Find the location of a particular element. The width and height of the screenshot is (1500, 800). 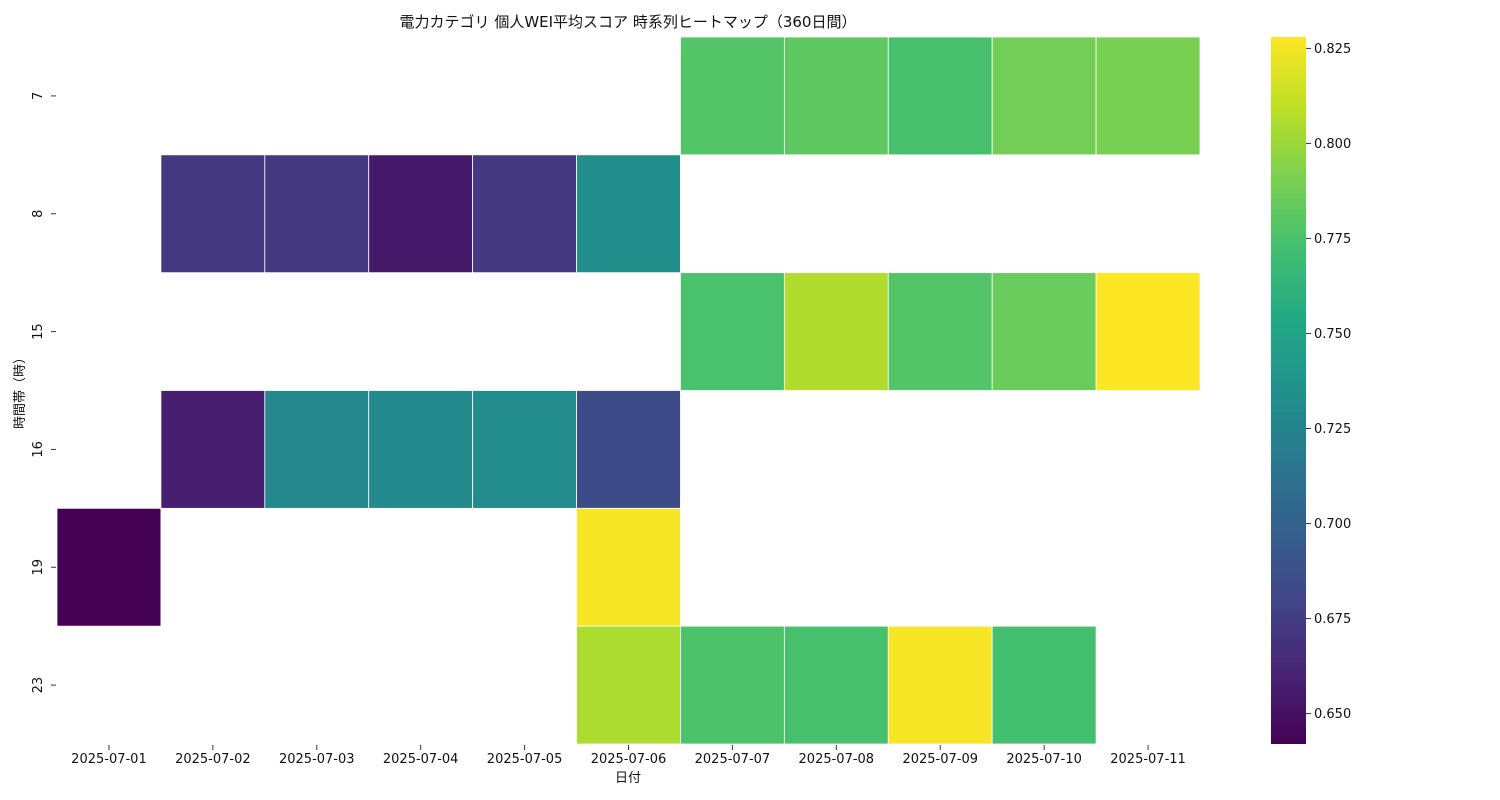

x-tick-label: 2025-07-01 is located at coordinates (109, 759).